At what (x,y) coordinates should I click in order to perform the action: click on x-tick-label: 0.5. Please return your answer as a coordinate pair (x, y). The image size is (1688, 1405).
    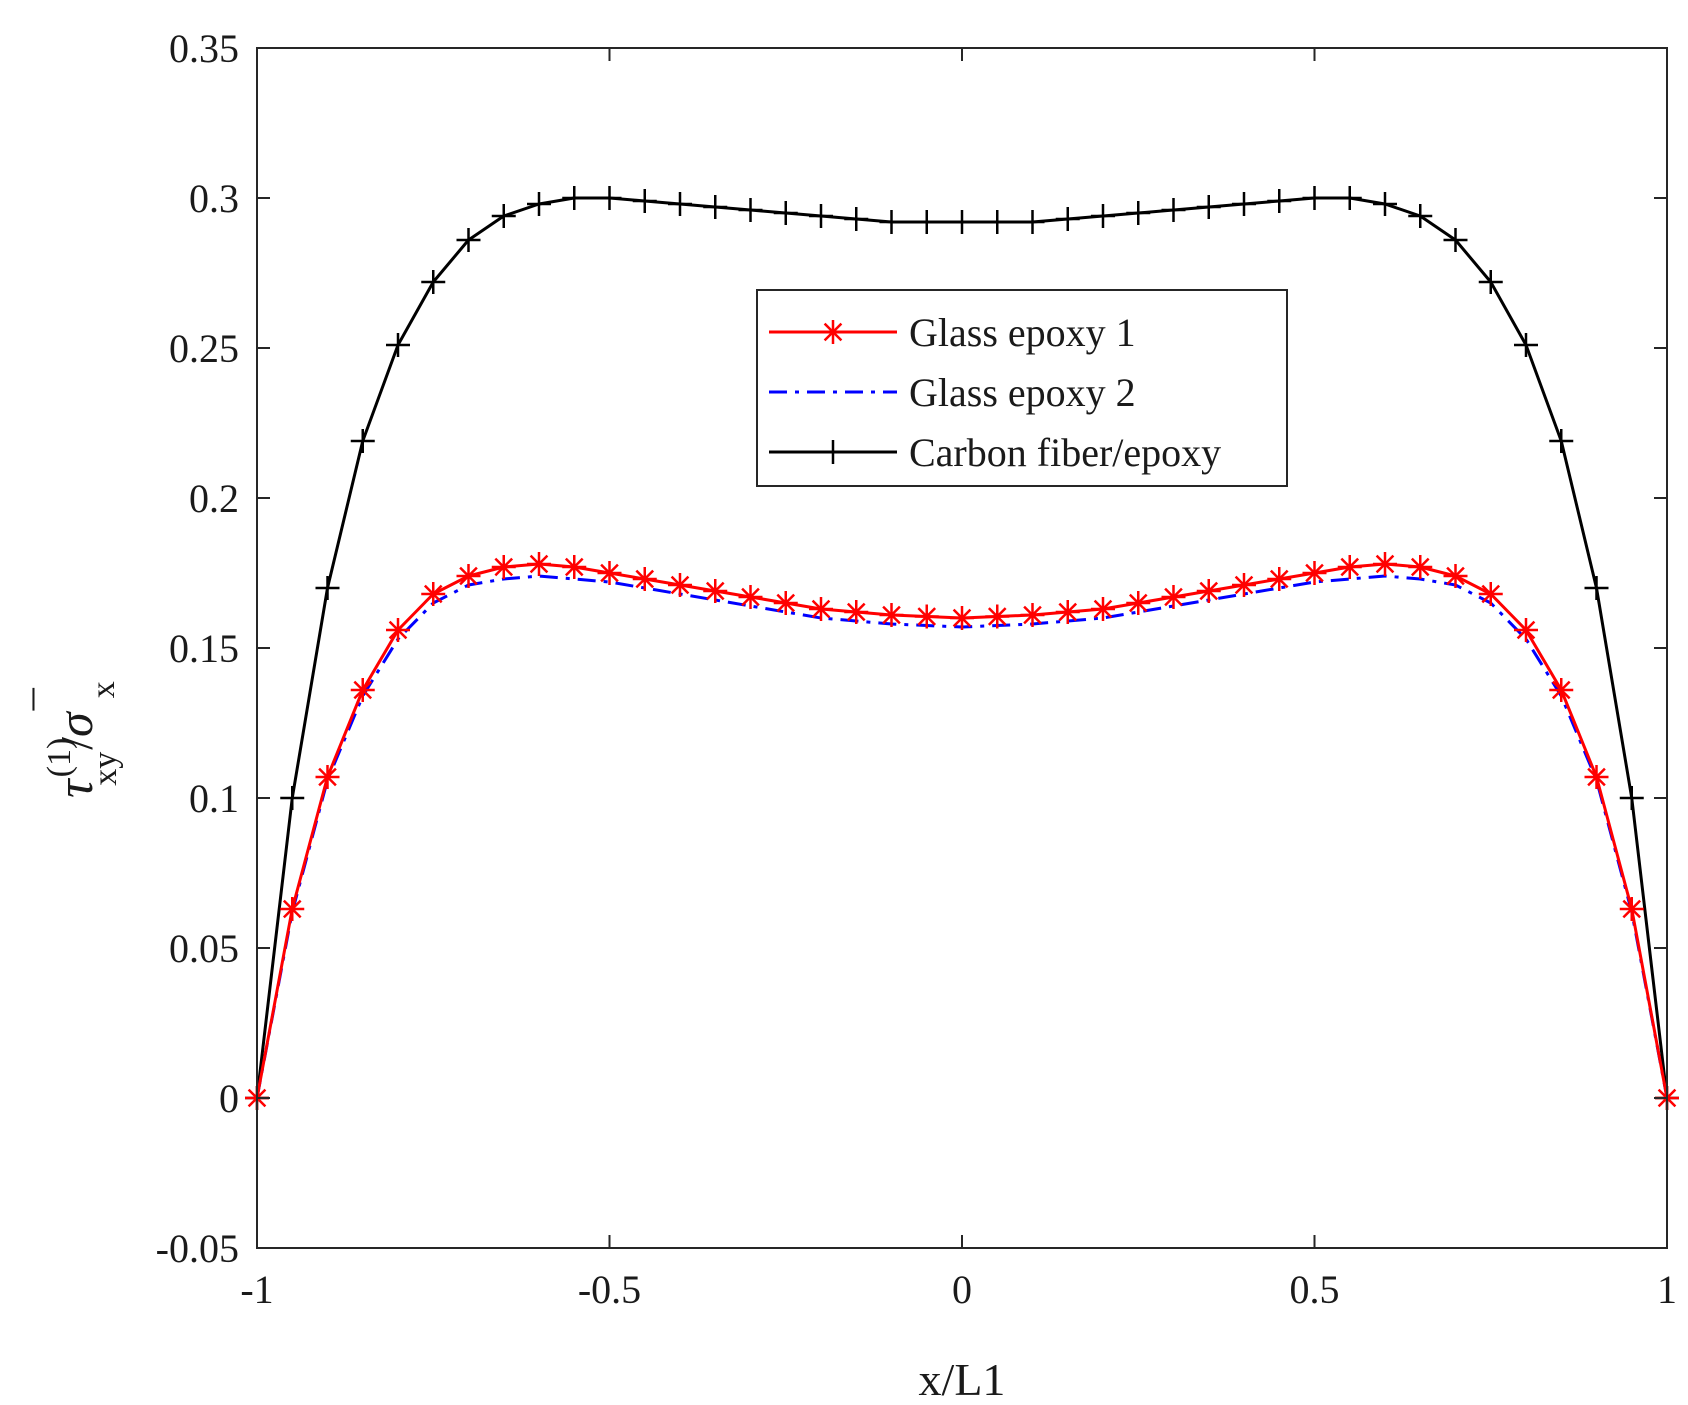
    Looking at the image, I should click on (1315, 1289).